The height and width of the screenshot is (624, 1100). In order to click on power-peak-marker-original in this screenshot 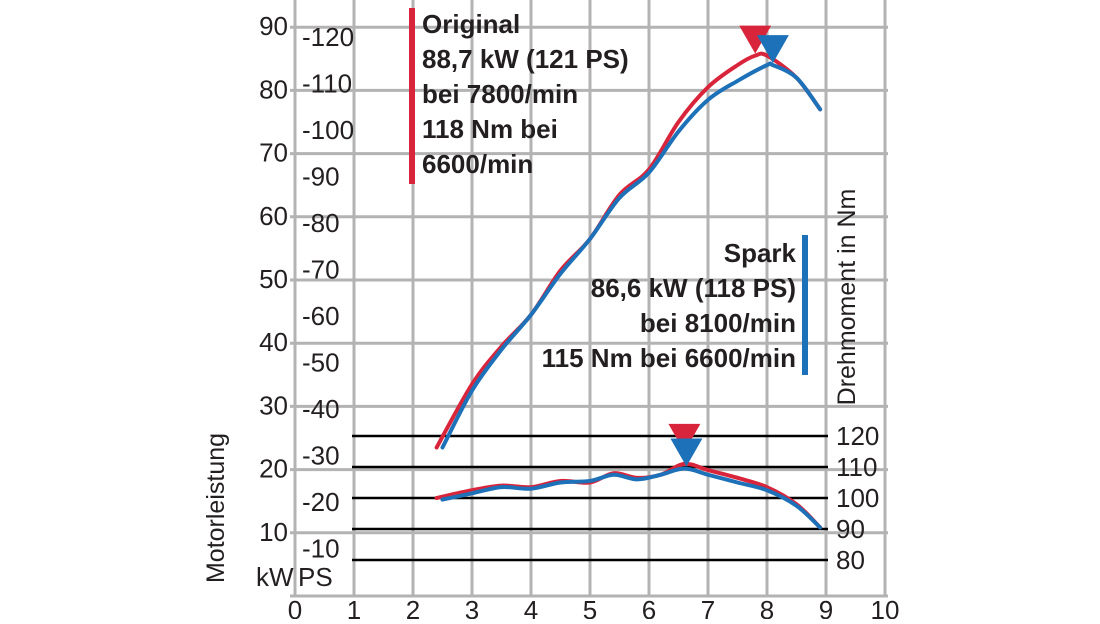, I will do `click(755, 39)`.